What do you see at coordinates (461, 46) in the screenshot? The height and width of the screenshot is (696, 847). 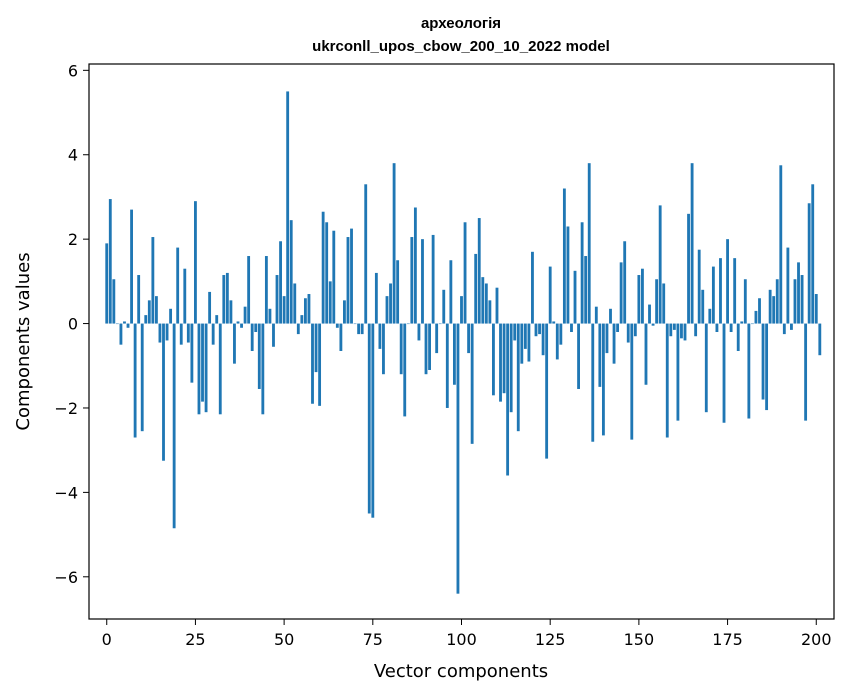 I see `chart-title-line2: ukrconll_upos_cbow_200_10_2022 model` at bounding box center [461, 46].